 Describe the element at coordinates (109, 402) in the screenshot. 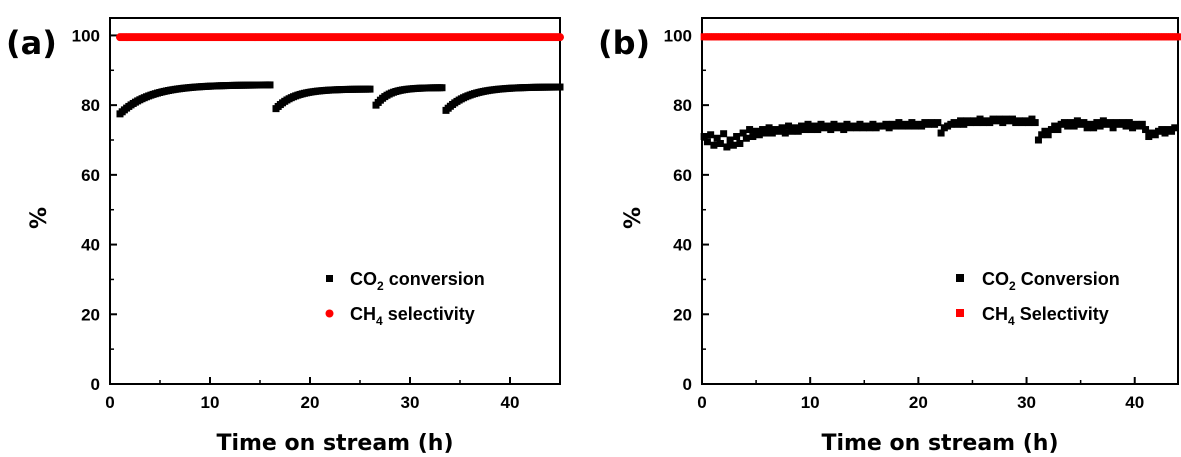

I see `panel-a-x-tick-label: 0` at that location.